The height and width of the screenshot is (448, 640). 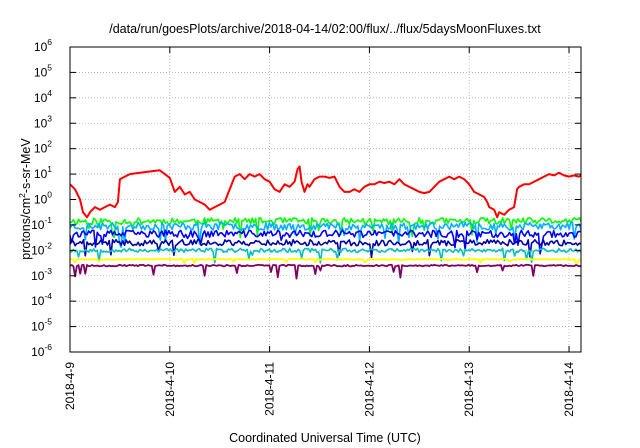 I want to click on x-tick-label: 2018-4-10, so click(x=170, y=389).